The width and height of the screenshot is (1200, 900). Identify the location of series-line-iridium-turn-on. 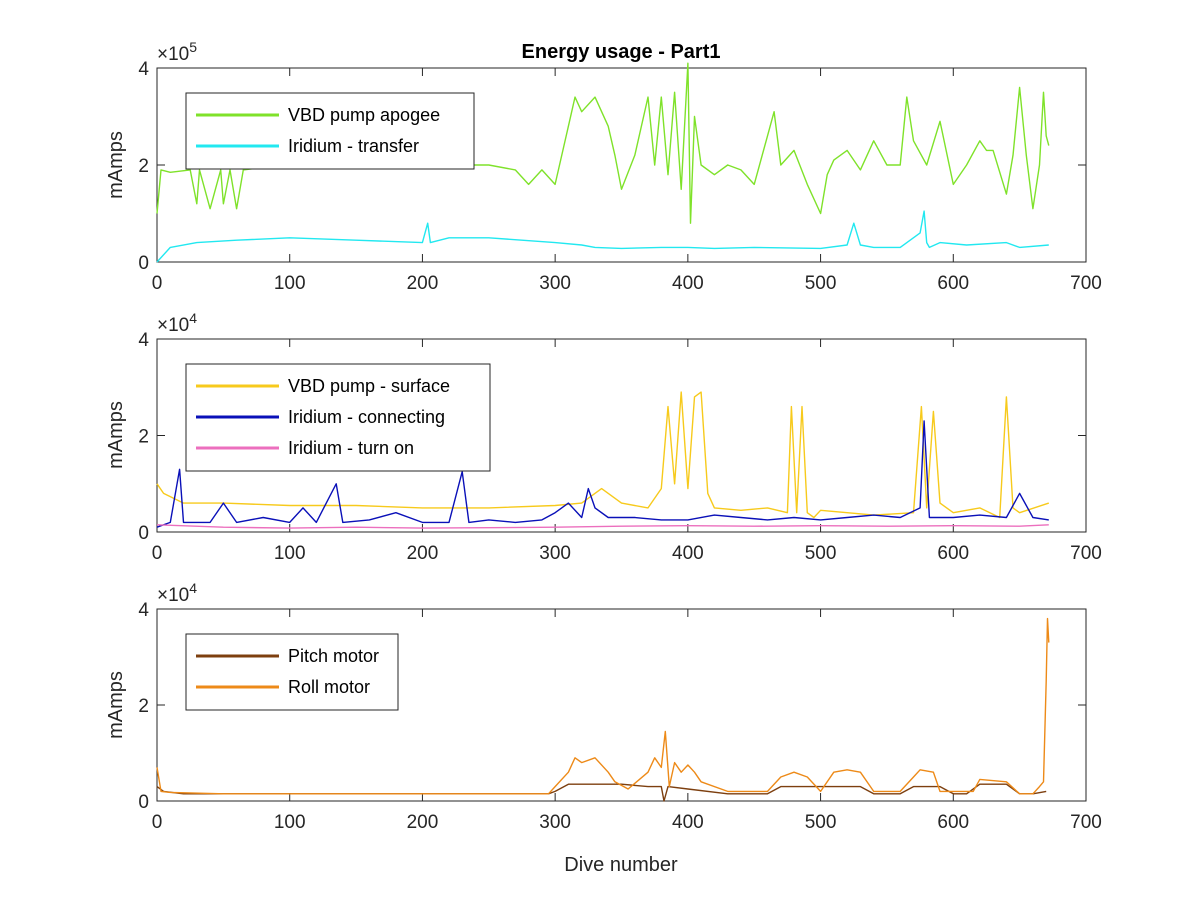
(602, 526).